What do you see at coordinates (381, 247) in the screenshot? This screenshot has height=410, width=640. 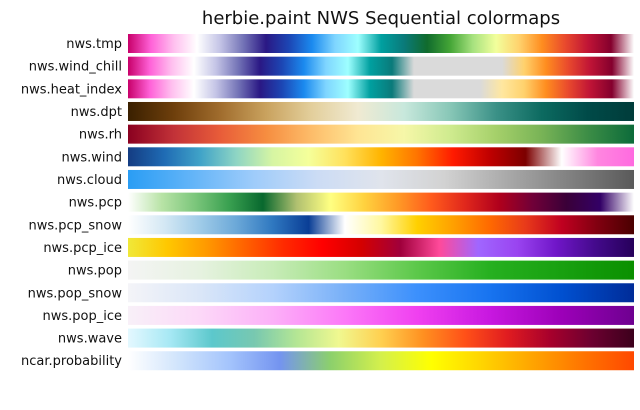 I see `colormap-bar-nws-pcp-ice` at bounding box center [381, 247].